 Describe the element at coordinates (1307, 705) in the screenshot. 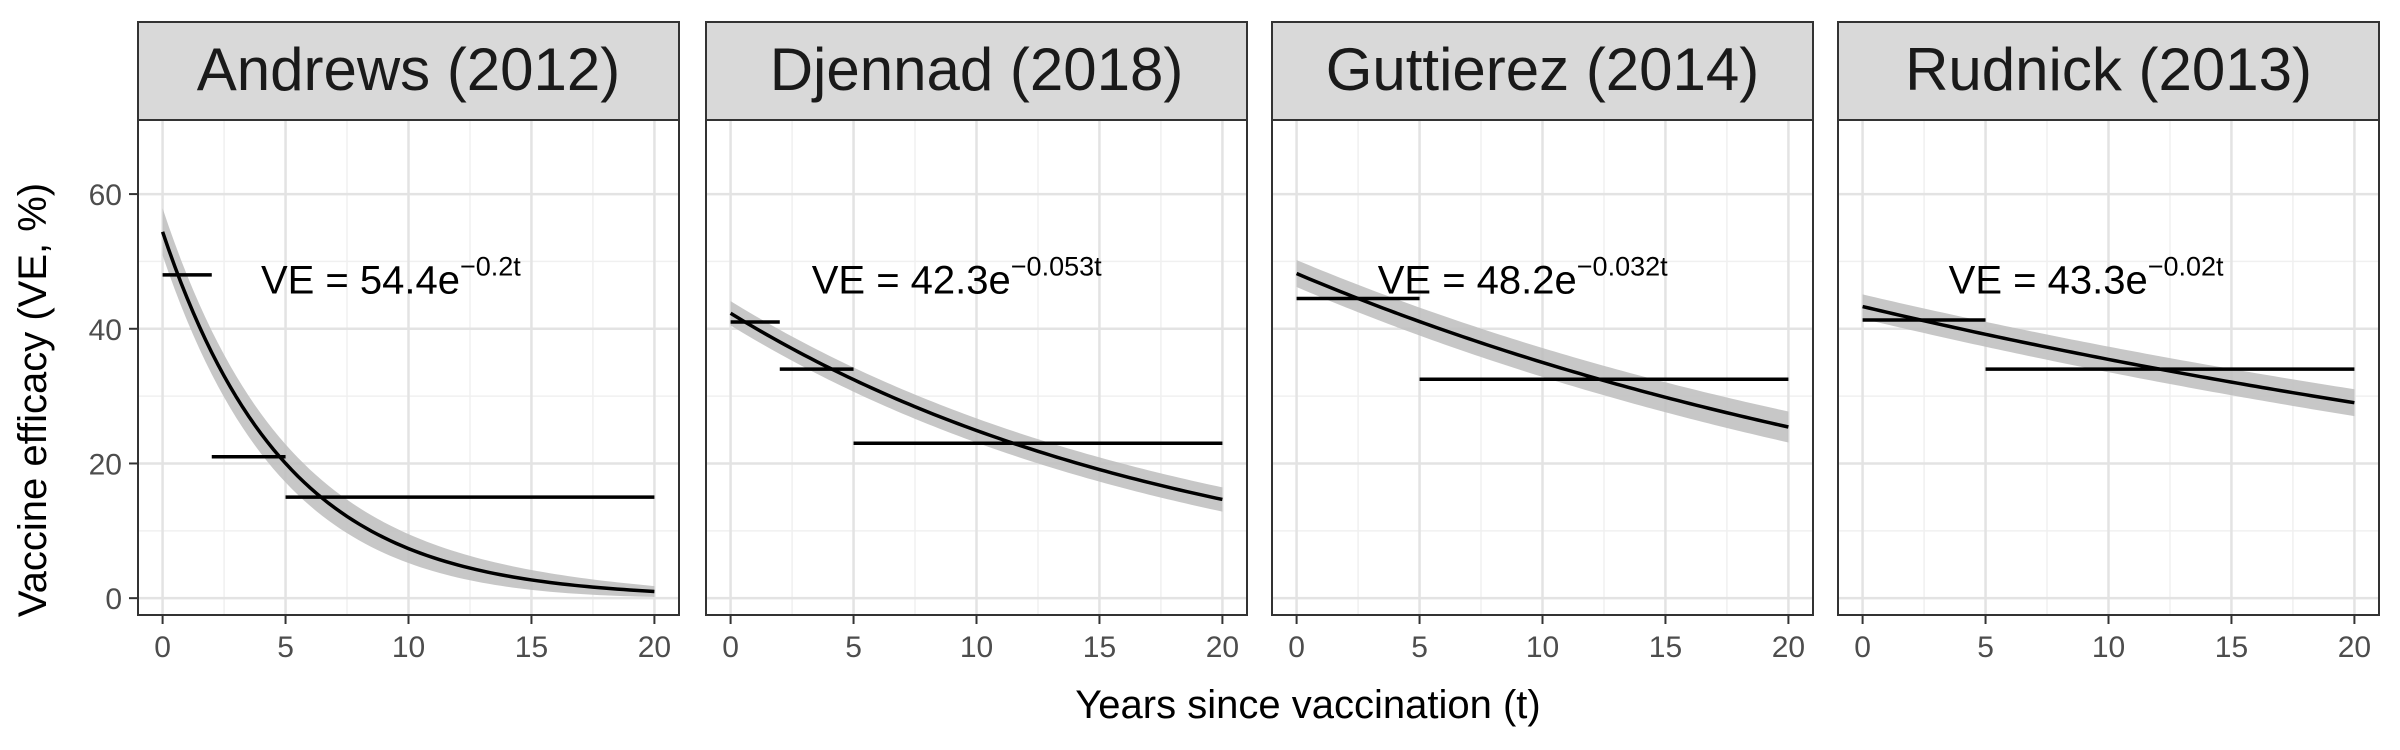

I see `x-axis-title: Years since vaccination (t)` at that location.